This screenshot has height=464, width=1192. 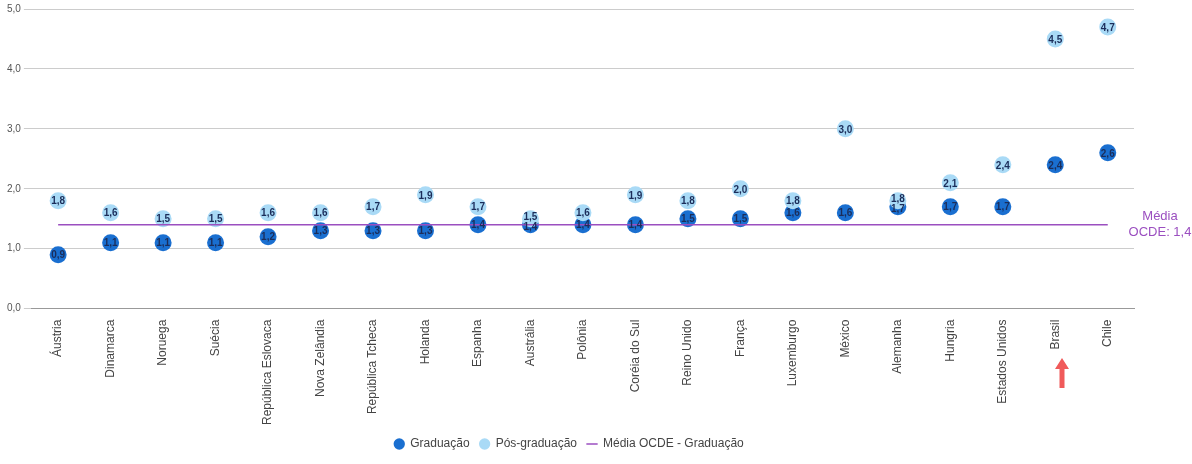 I want to click on legend-label: Graduação, so click(x=440, y=443).